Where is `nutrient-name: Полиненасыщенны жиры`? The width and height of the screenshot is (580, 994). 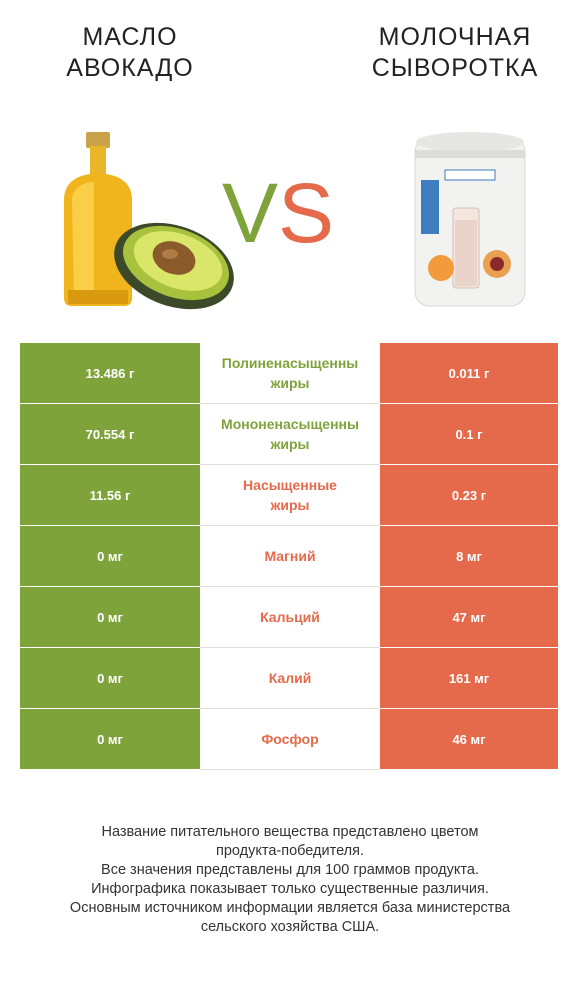 nutrient-name: Полиненасыщенны жиры is located at coordinates (290, 373).